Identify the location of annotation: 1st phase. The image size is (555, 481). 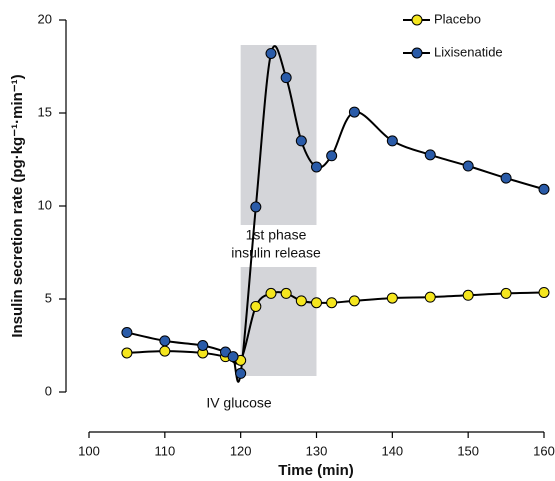
(276, 235).